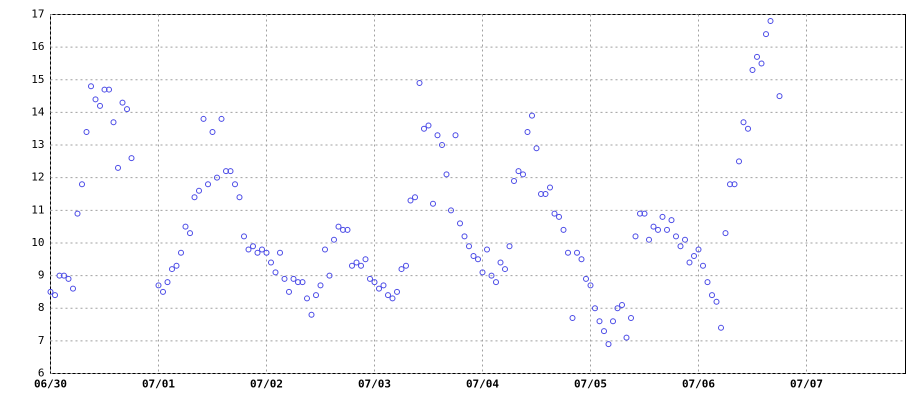 Image resolution: width=920 pixels, height=400 pixels. I want to click on x-tick-label: 07/06, so click(698, 384).